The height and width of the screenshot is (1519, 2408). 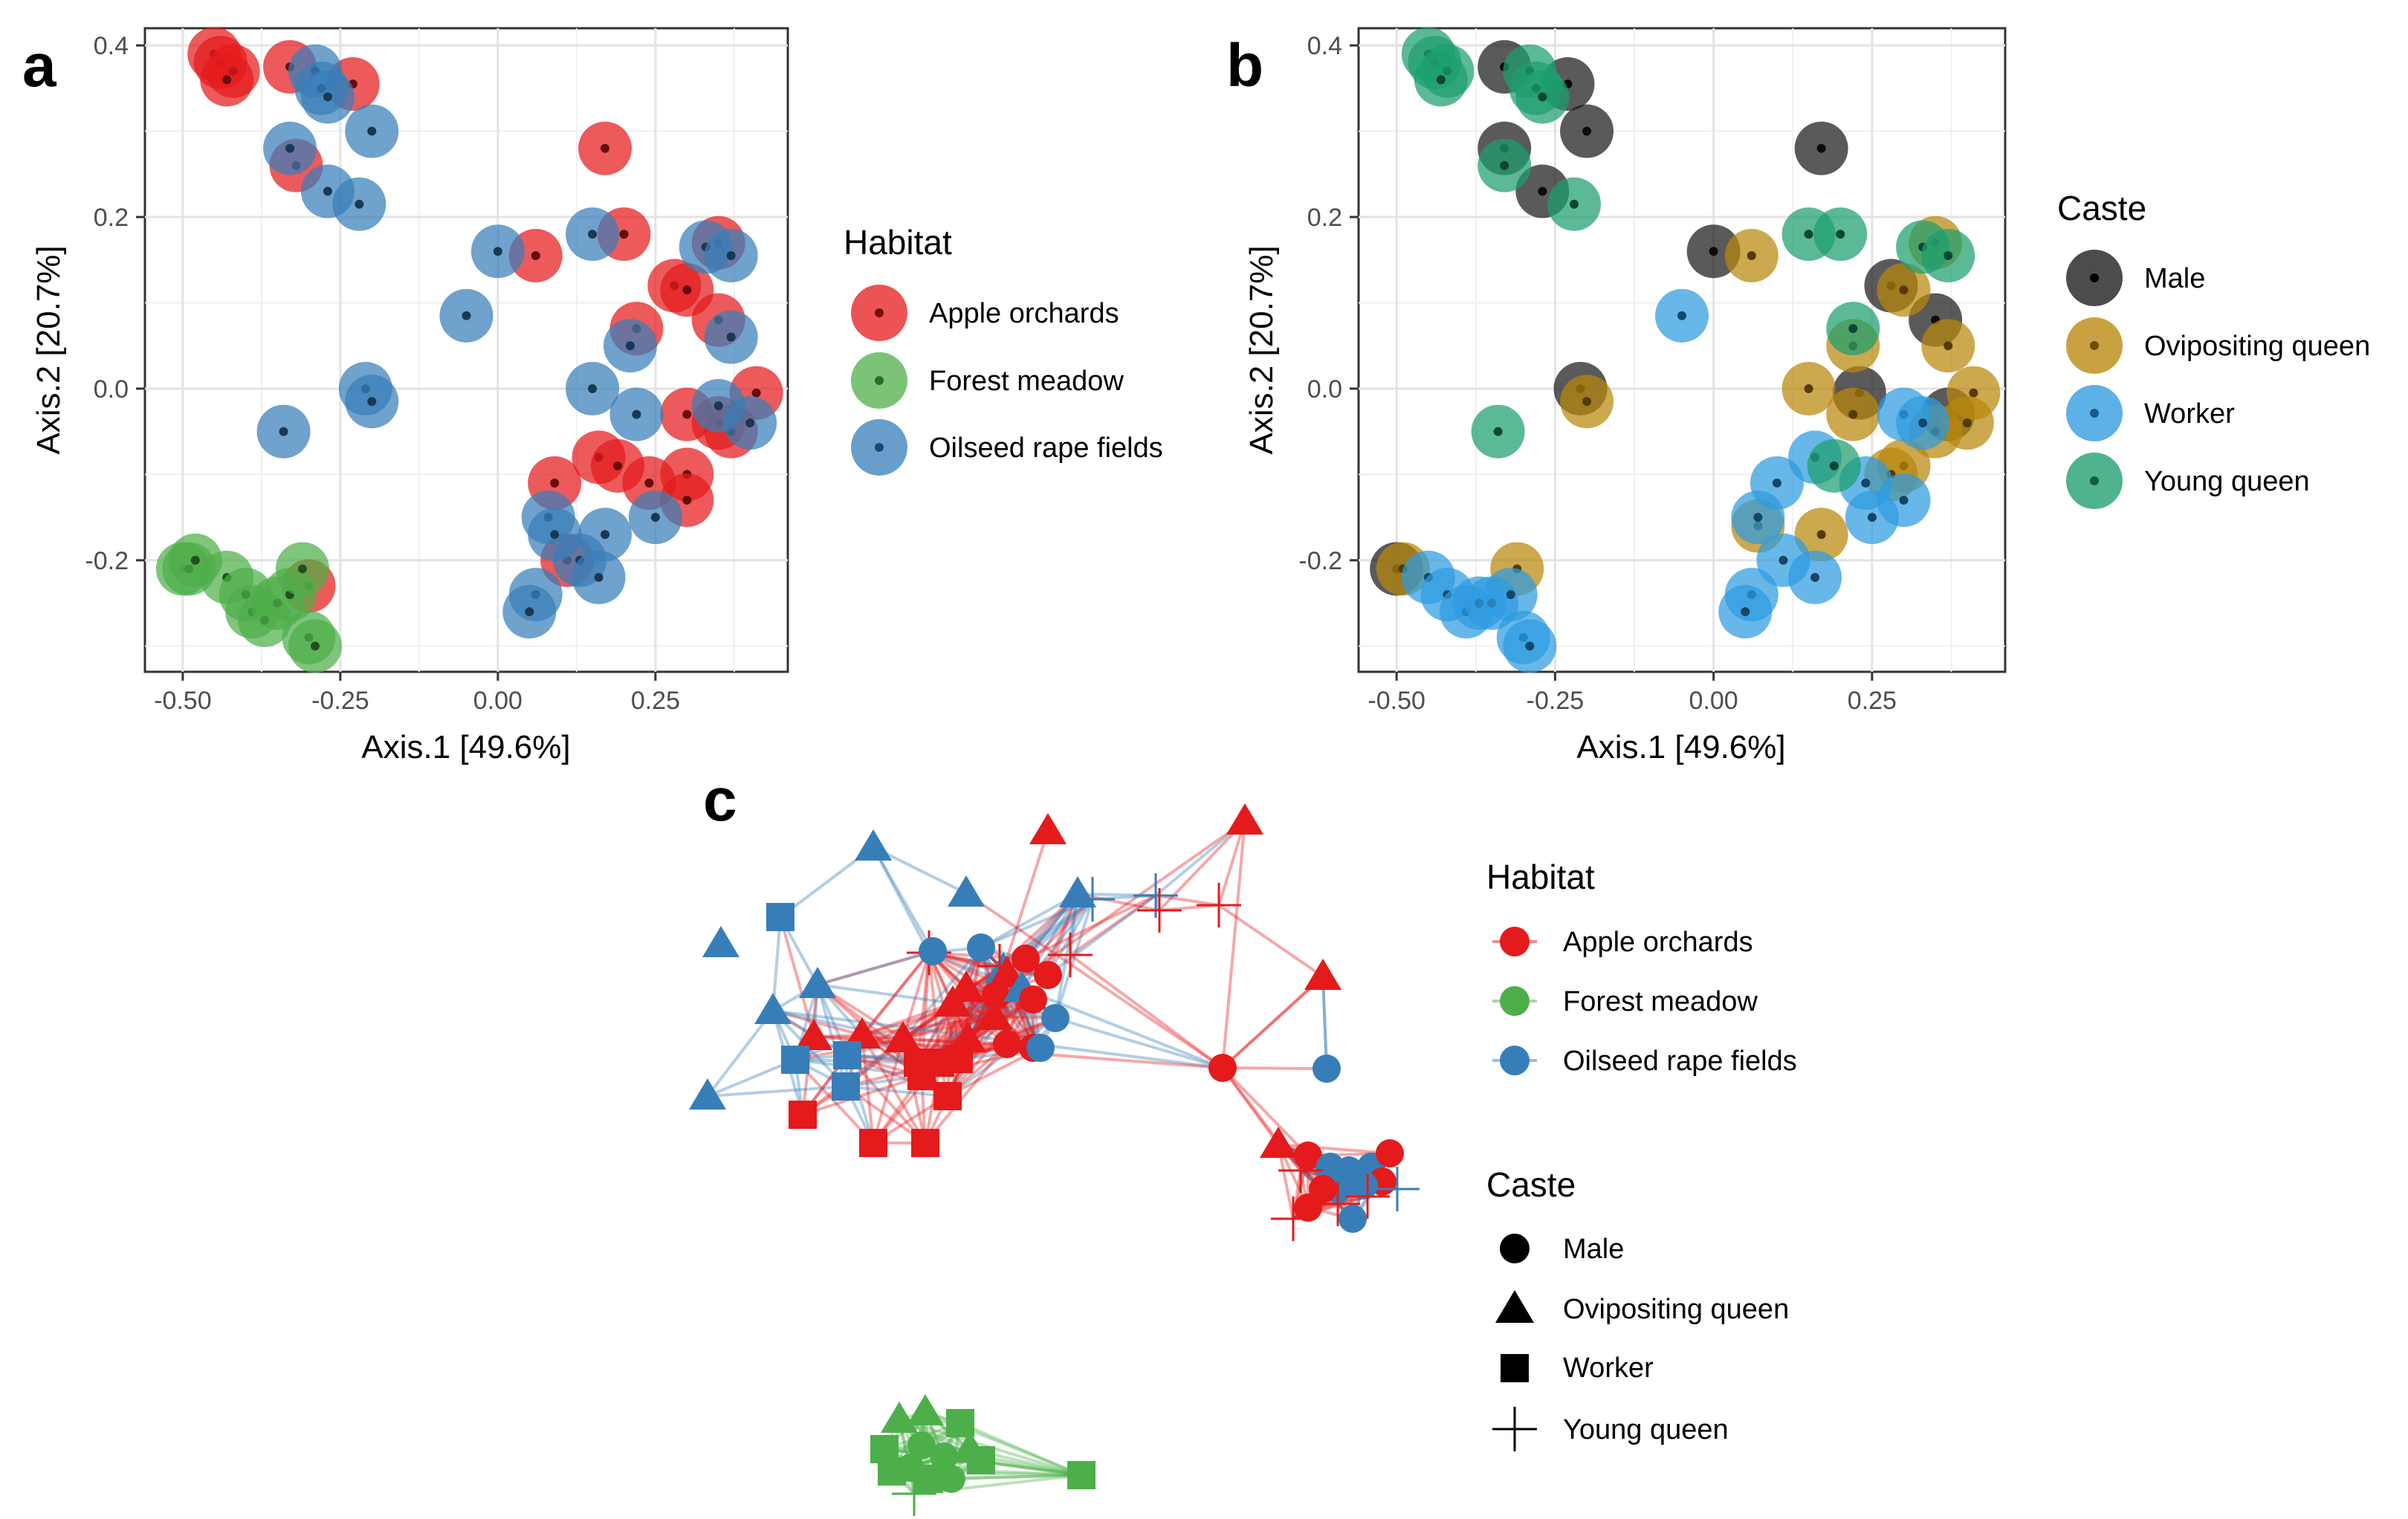 What do you see at coordinates (111, 389) in the screenshot?
I see `y-tick-label: 0.0` at bounding box center [111, 389].